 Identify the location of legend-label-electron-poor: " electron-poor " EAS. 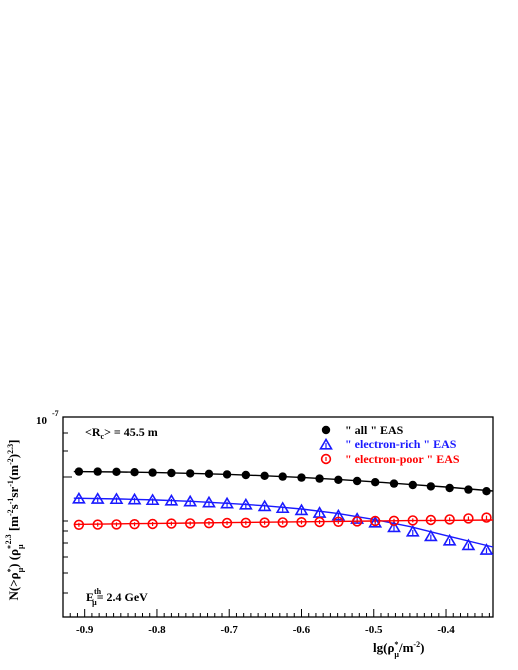
(402, 459).